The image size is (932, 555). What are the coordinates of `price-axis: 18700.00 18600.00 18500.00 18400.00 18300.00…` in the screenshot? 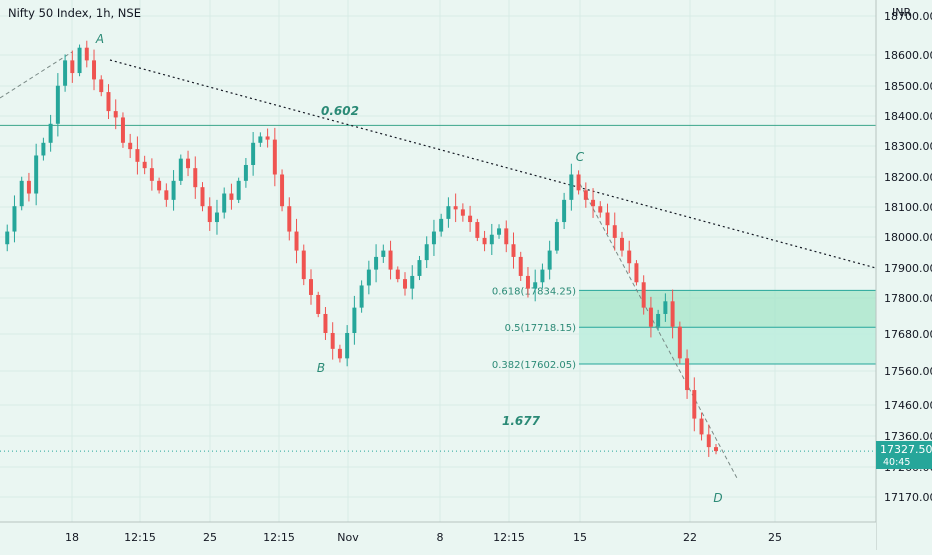 It's located at (908, 257).